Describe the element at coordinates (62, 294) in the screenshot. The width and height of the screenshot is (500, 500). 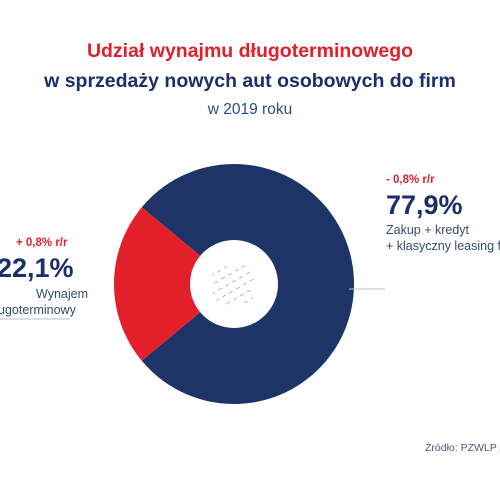
I see `slice-desc-left-1: Wynajem` at that location.